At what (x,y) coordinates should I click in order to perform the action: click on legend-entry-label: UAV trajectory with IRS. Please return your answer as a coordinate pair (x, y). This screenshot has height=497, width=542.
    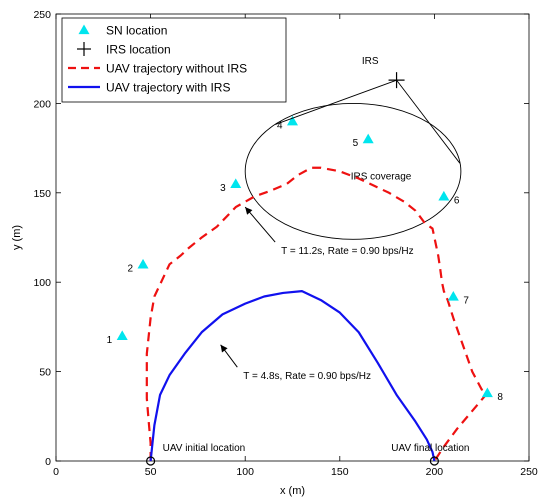
    Looking at the image, I should click on (168, 88).